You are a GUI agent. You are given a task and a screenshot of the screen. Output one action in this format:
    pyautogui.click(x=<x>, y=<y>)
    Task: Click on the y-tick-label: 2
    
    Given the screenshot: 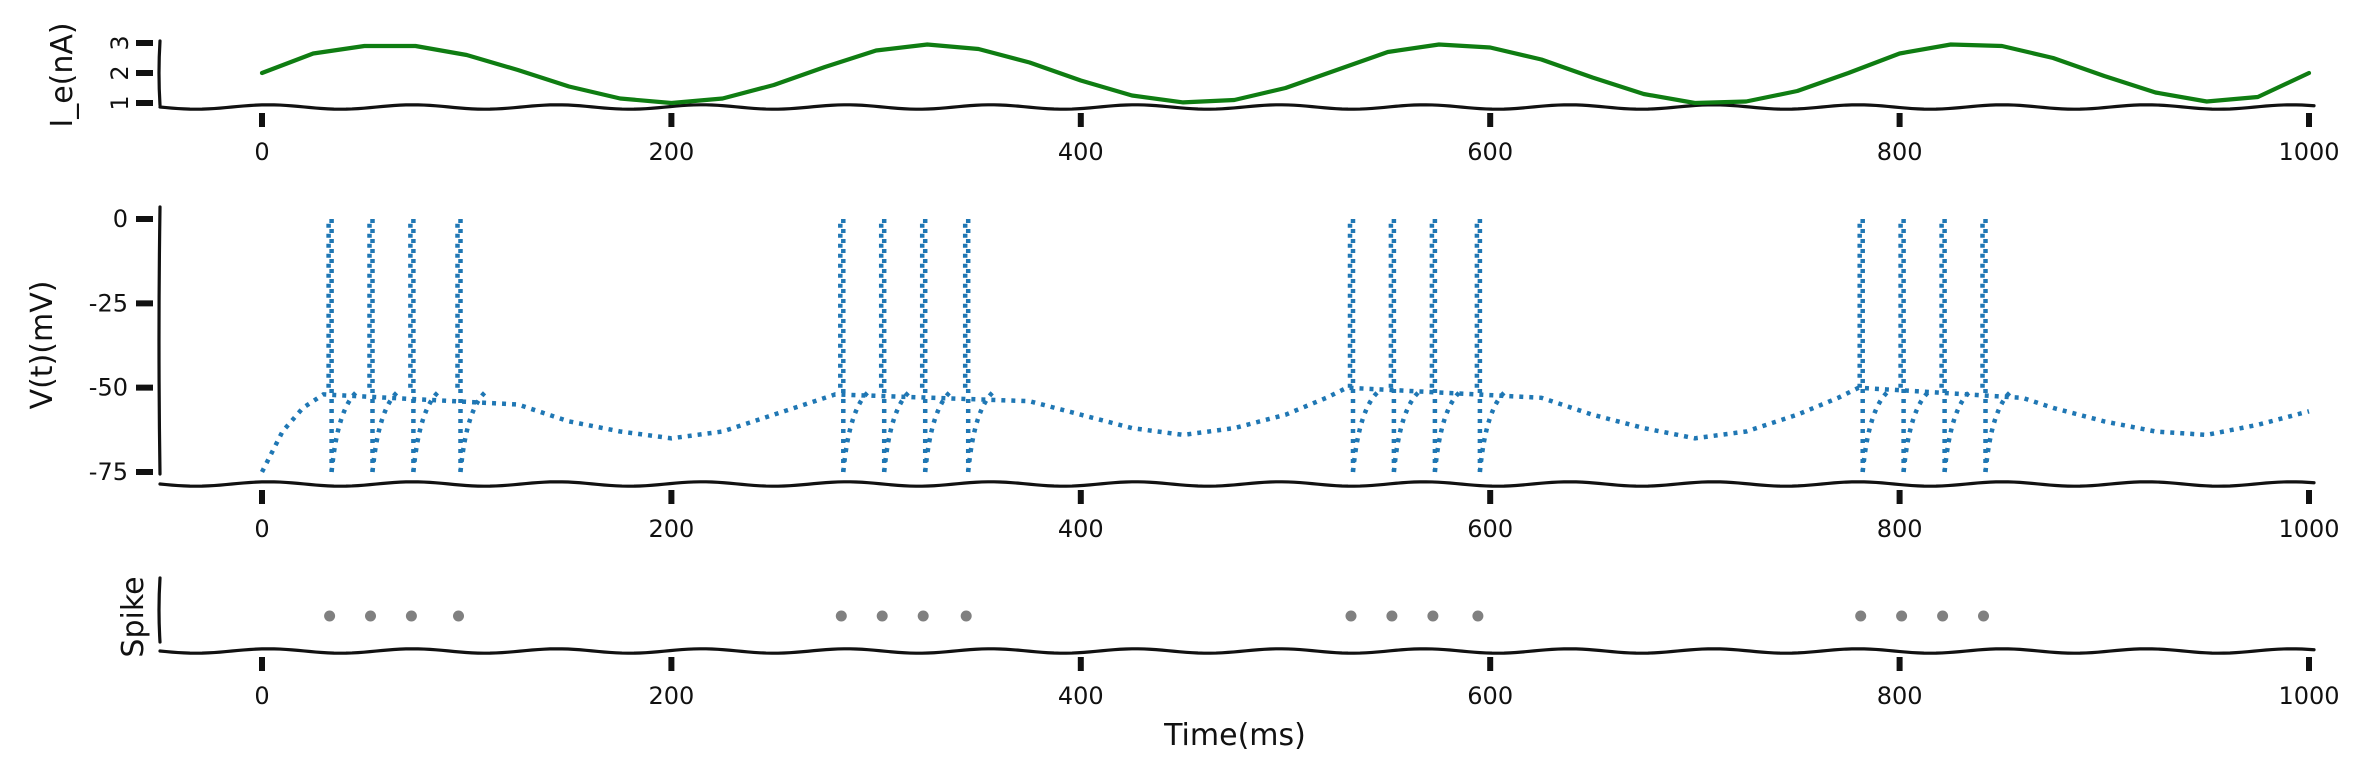 What is the action you would take?
    pyautogui.click(x=120, y=72)
    